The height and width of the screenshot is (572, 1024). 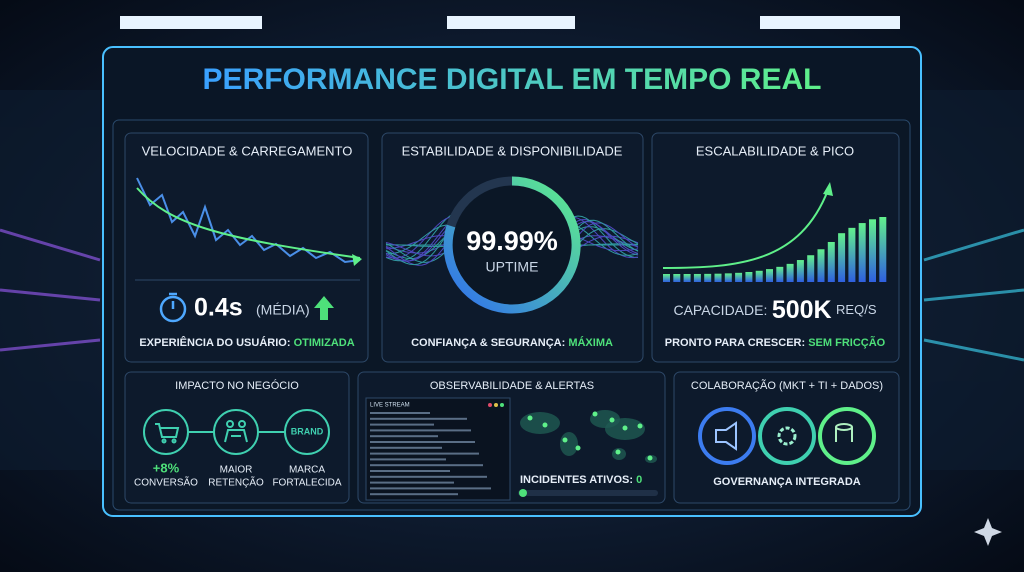 I want to click on progress-dot, so click(x=523, y=493).